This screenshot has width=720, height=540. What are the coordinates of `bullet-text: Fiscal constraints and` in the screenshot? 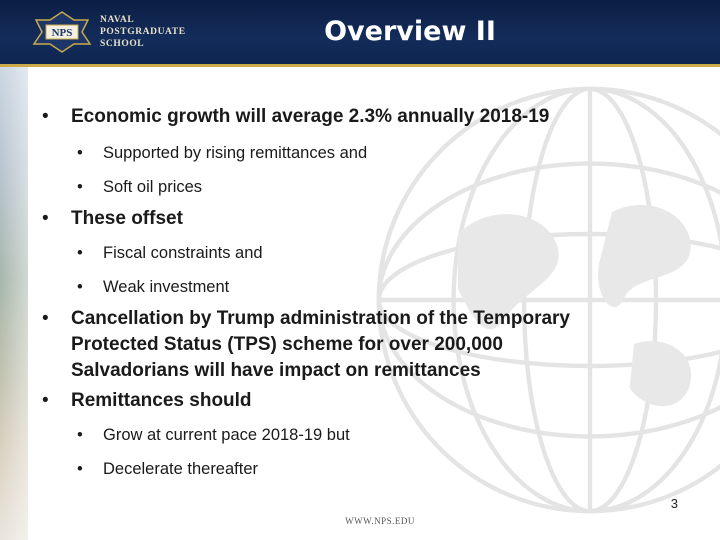 It's located at (183, 253).